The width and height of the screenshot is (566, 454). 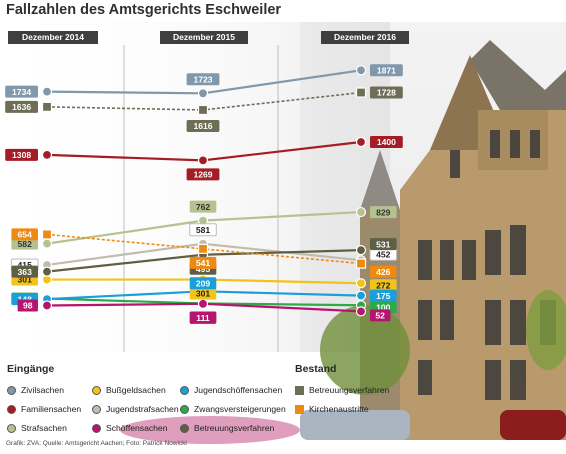 I want to click on column-header-2015: Dezember 2015, so click(x=204, y=37).